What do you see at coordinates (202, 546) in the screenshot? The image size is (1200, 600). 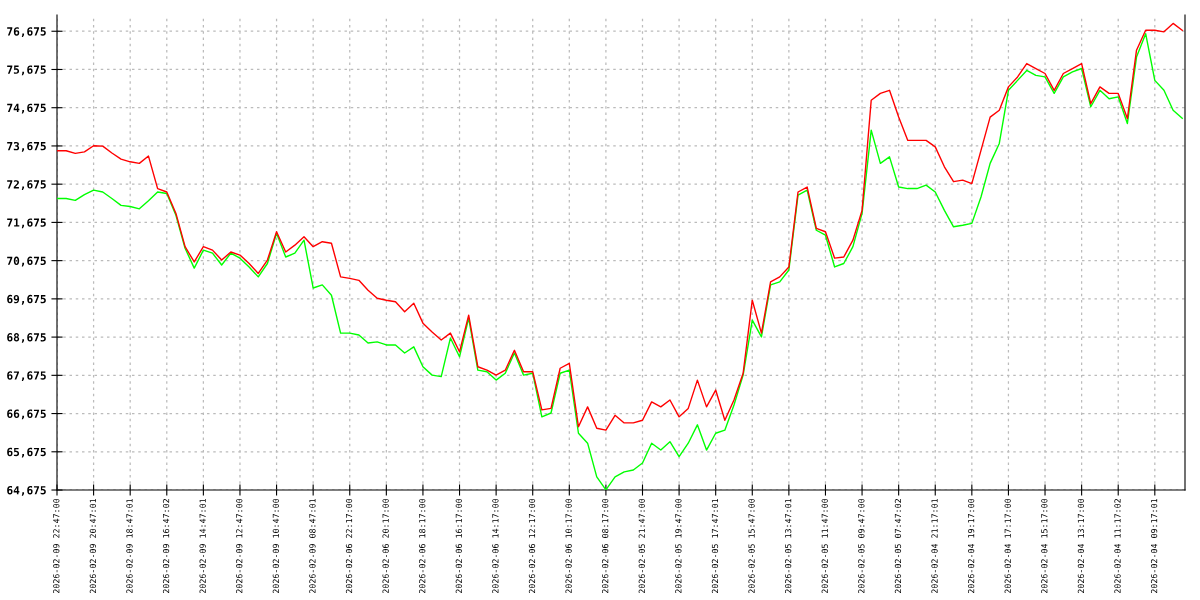 I see `x-tick-label: 2026-02-09 14:47:01` at bounding box center [202, 546].